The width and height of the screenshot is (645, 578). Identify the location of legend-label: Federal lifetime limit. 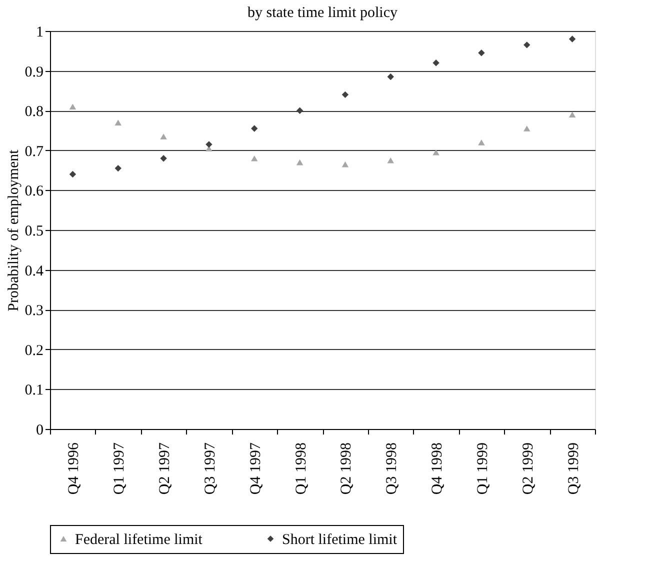
(139, 540).